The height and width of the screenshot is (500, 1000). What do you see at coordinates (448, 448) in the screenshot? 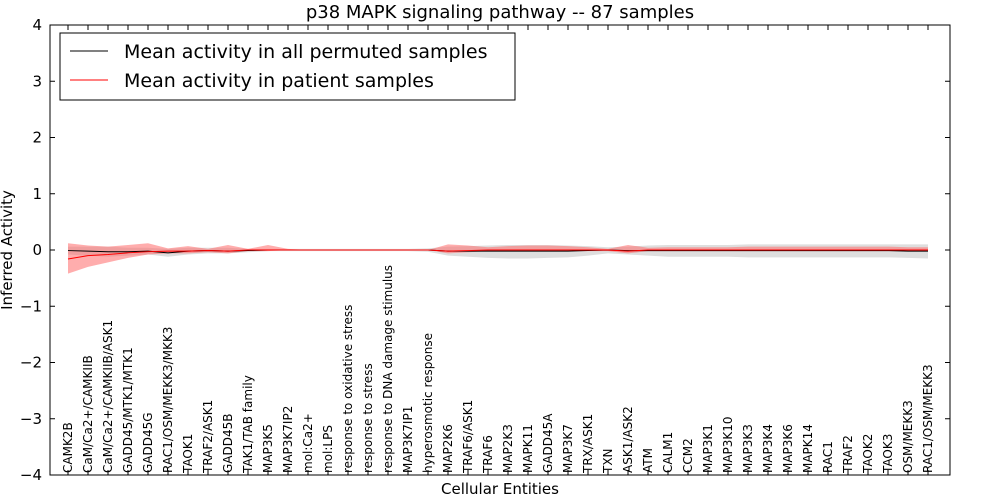
I see `x-tick-label: MAP2K6` at bounding box center [448, 448].